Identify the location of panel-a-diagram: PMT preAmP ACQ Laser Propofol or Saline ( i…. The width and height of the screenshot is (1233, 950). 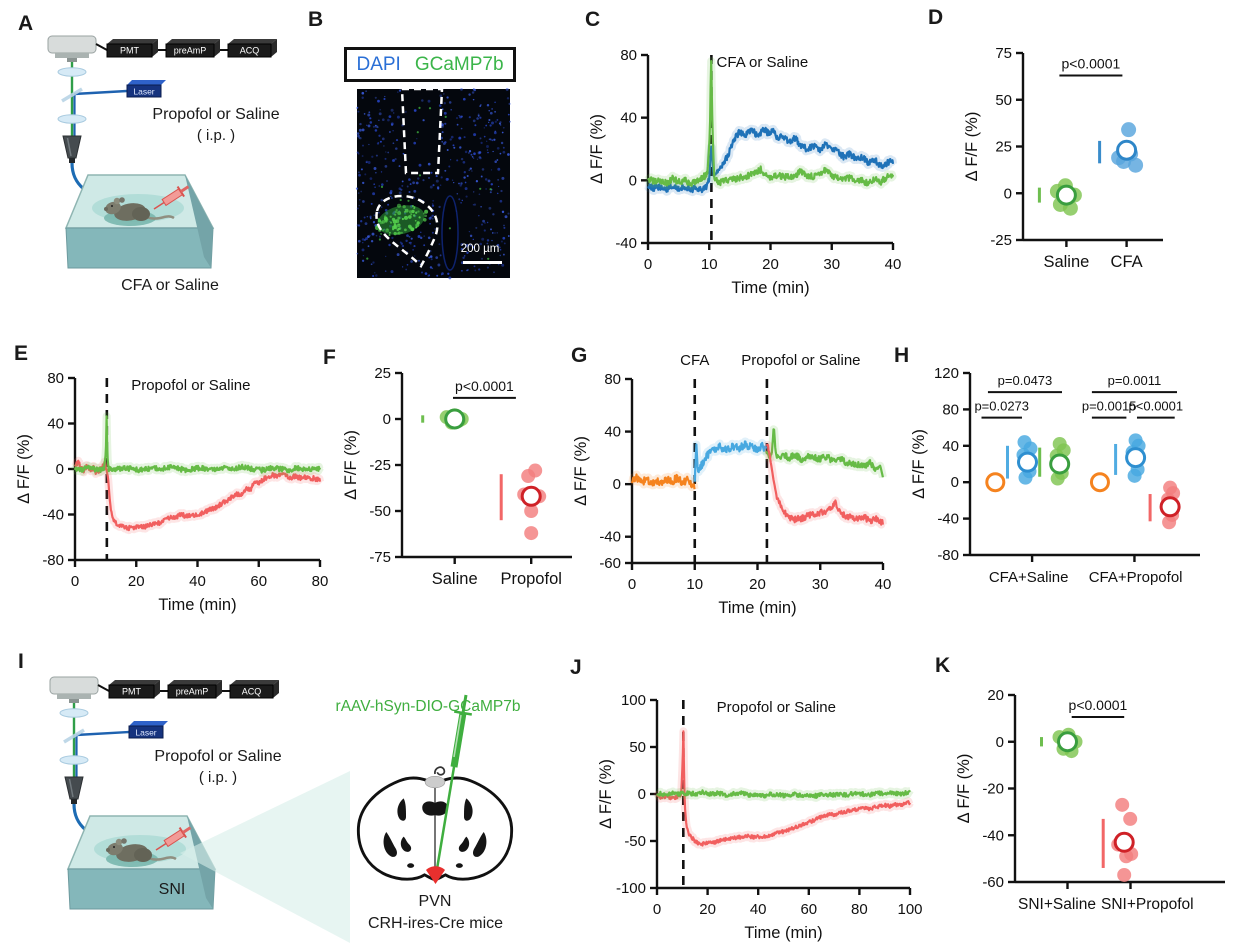
(155, 161).